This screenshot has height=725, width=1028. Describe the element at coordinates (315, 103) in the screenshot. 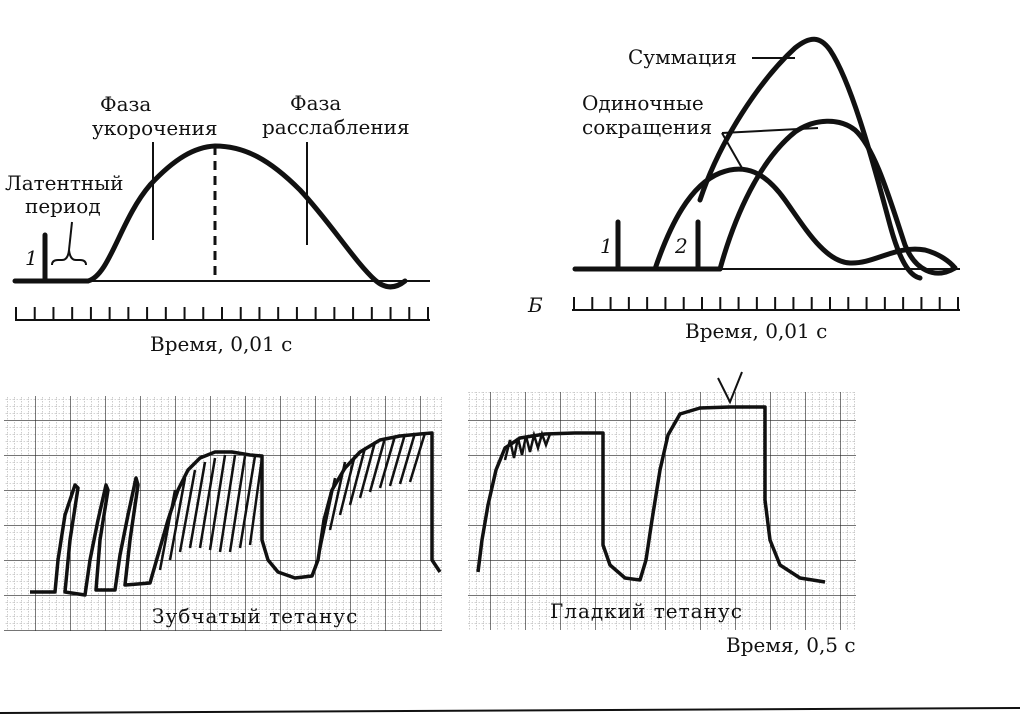

I see `relaxation-phase-label-1: Фаза` at that location.